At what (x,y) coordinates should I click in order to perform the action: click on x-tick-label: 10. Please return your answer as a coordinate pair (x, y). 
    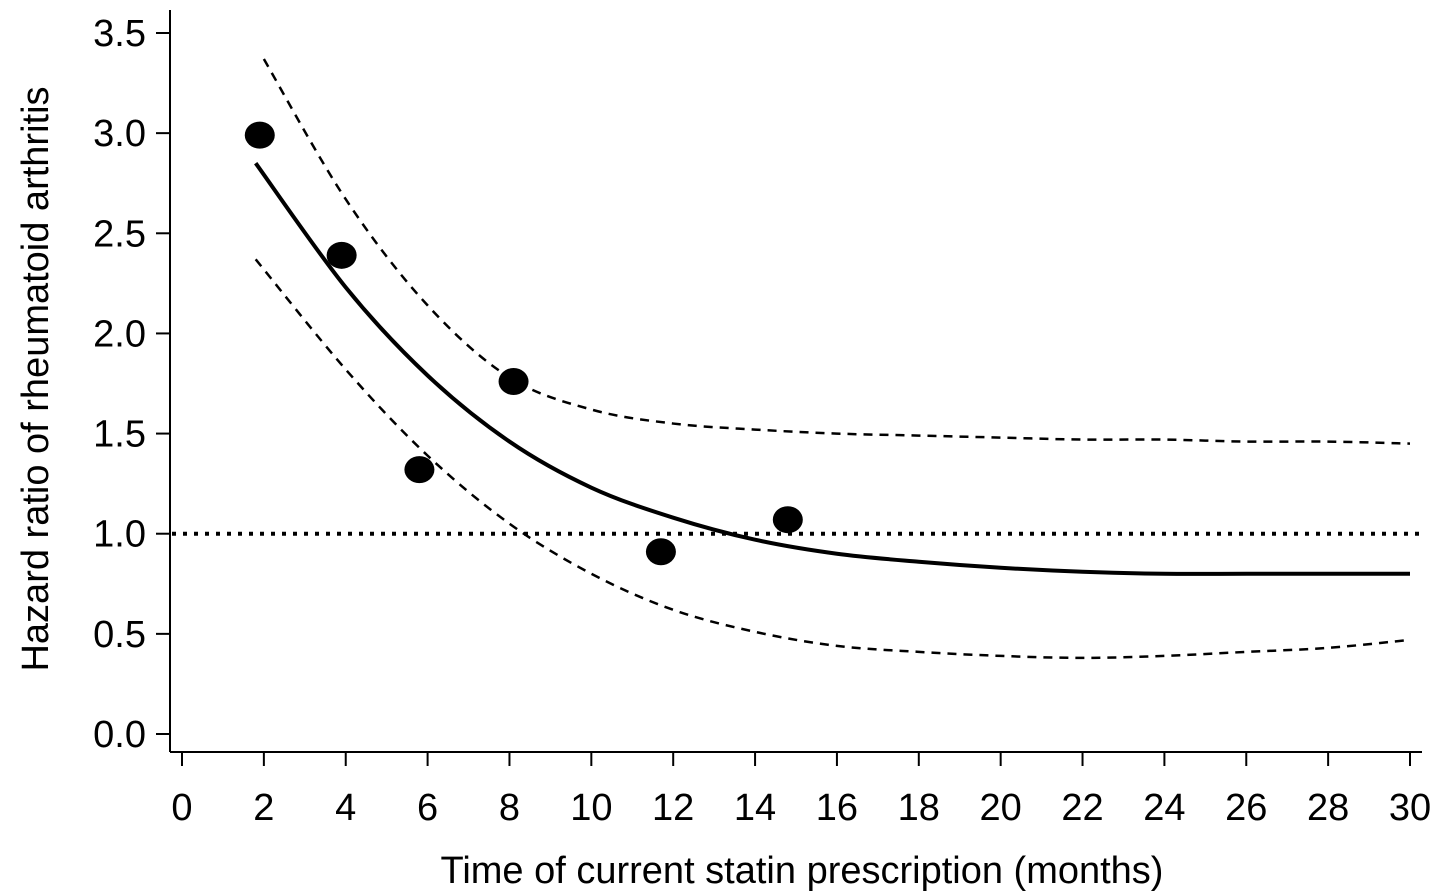
    Looking at the image, I should click on (591, 808).